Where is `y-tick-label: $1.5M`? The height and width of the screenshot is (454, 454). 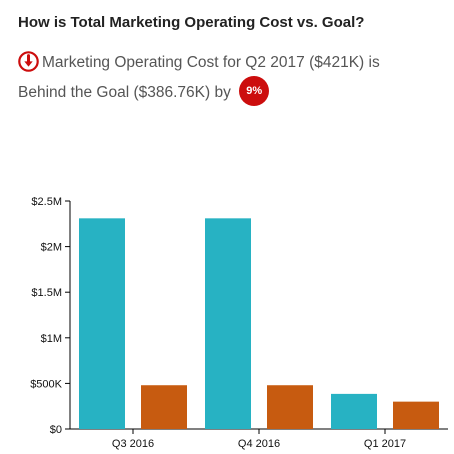
y-tick-label: $1.5M is located at coordinates (46, 293).